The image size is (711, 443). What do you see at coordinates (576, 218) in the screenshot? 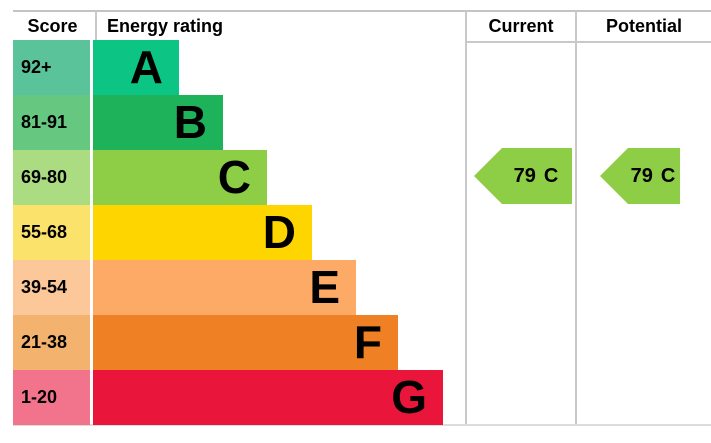
I see `potential-column-divider` at bounding box center [576, 218].